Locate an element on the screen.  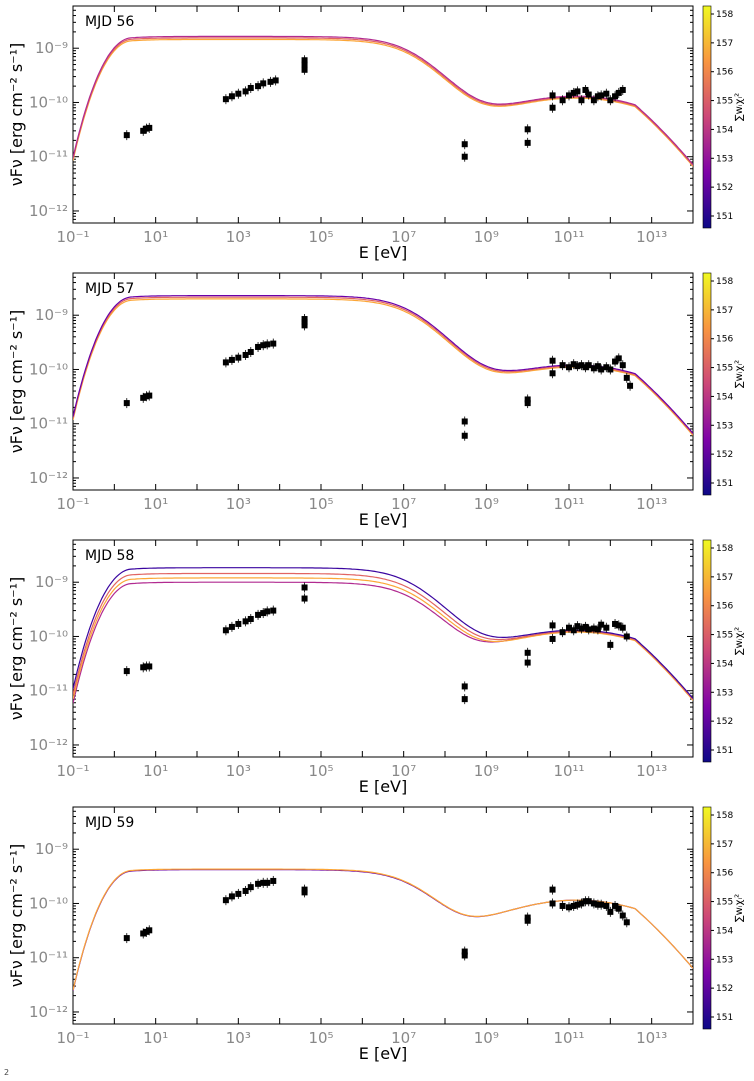
x-tick-label: 10³ is located at coordinates (238, 1038).